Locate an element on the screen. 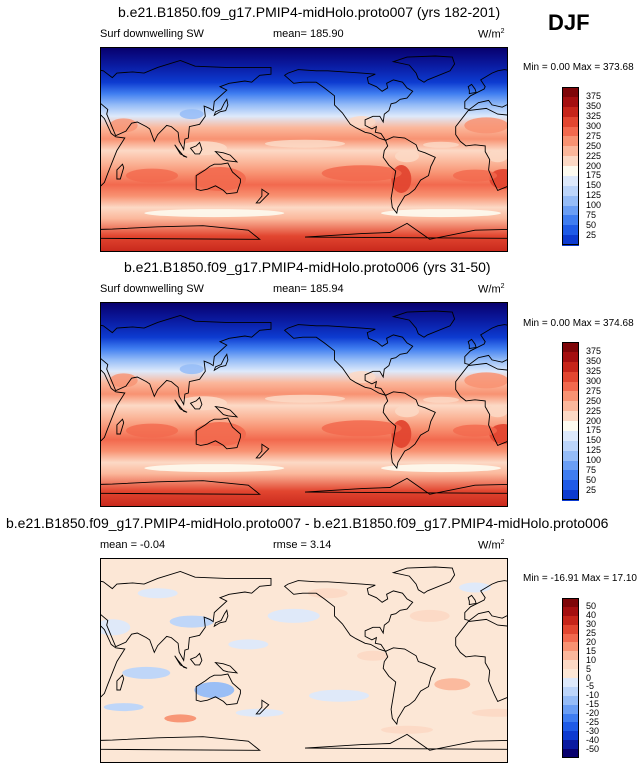 Image resolution: width=644 pixels, height=768 pixels. coastline-nguinea is located at coordinates (226, 667).